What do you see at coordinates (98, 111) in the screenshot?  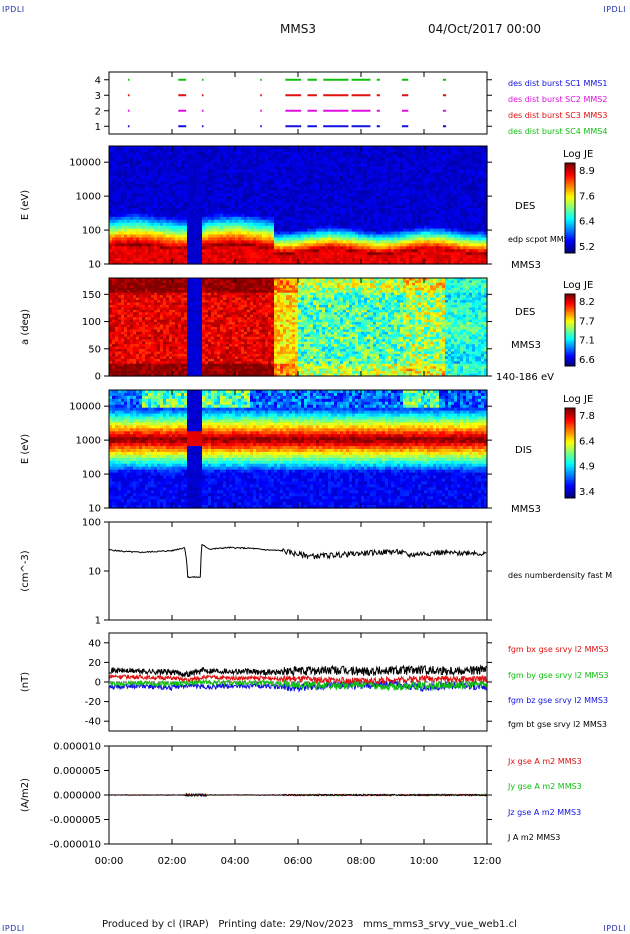 I see `burst-ytick-label: 2` at bounding box center [98, 111].